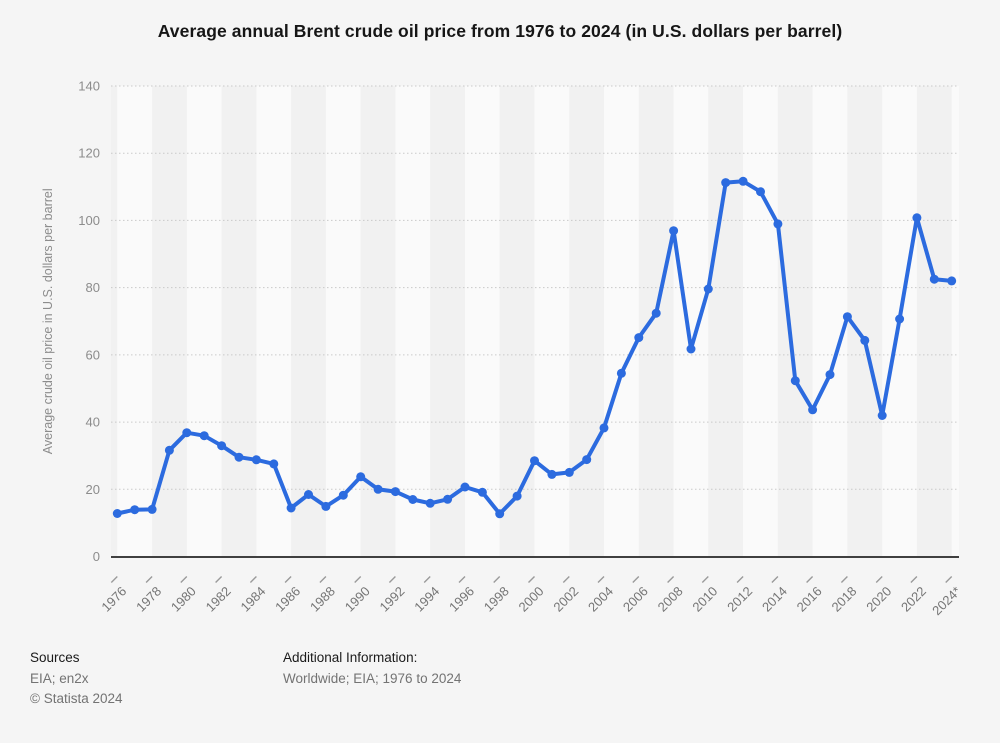  Describe the element at coordinates (656, 313) in the screenshot. I see `data-point-2007` at that location.